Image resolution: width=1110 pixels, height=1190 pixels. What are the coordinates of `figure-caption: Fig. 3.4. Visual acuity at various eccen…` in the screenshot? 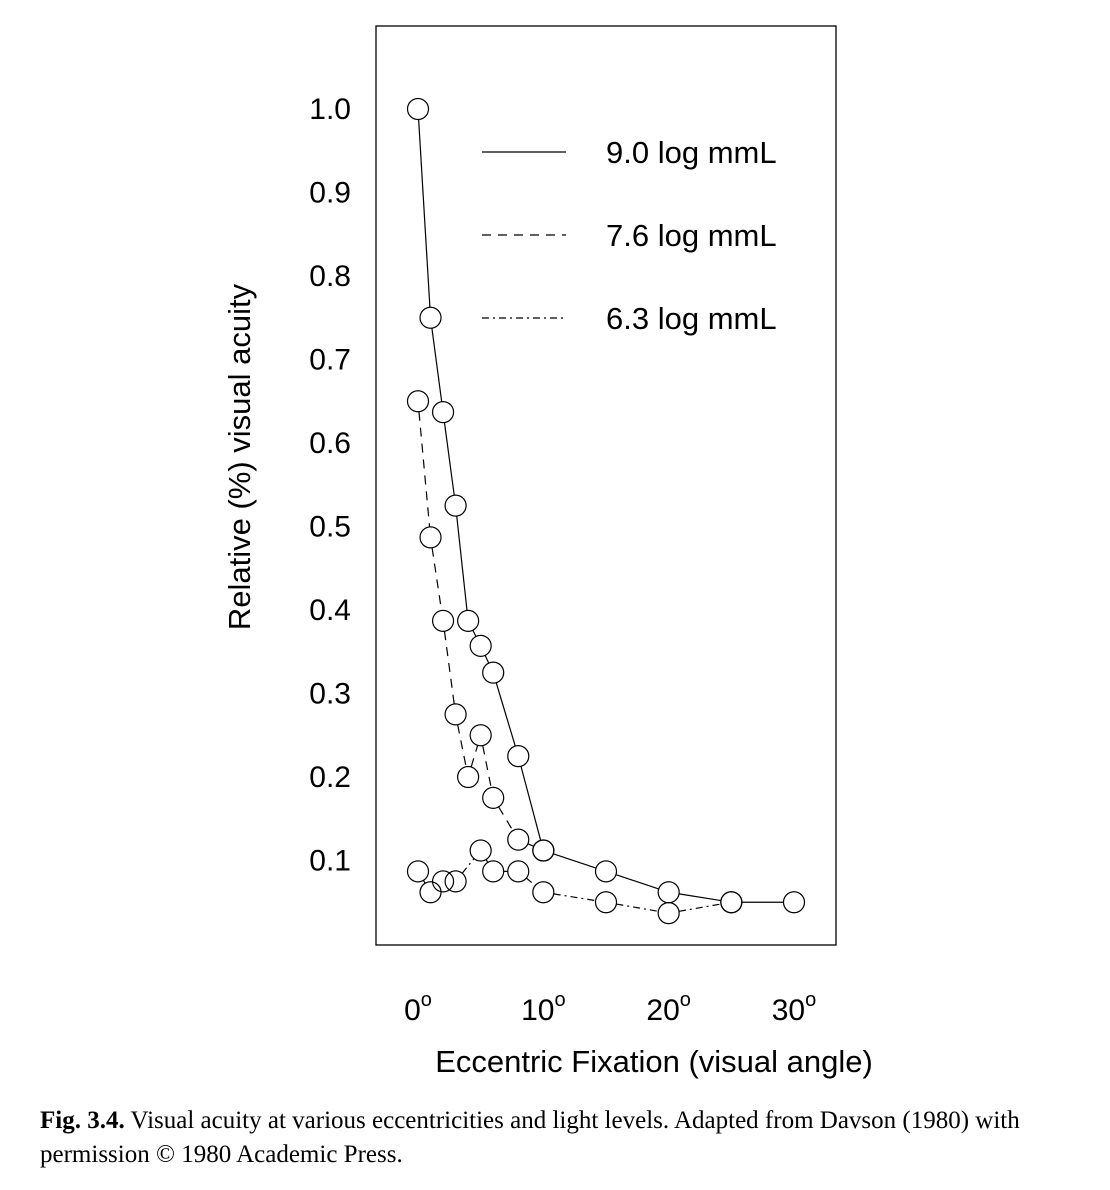 It's located at (570, 1138).